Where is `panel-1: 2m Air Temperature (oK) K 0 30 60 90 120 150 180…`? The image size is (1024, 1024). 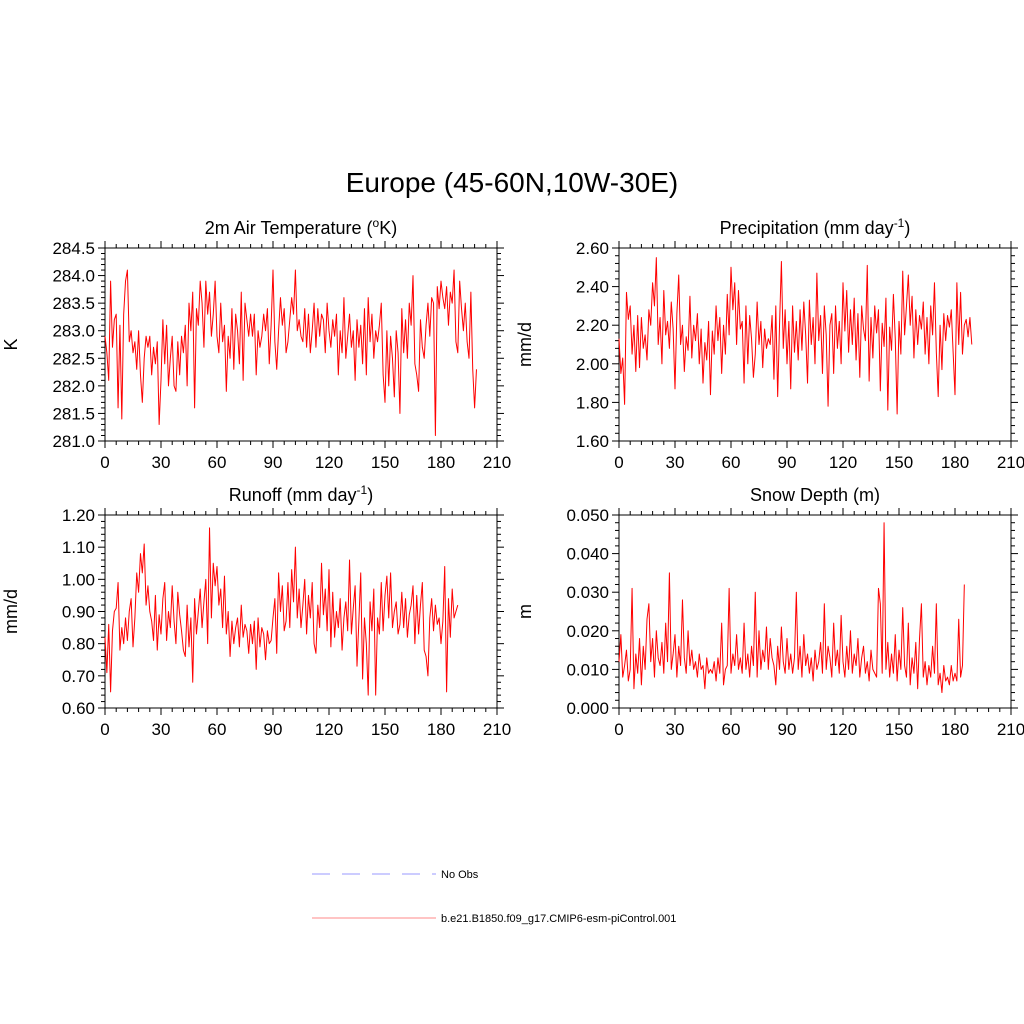 panel-1: 2m Air Temperature (oK) K 0 30 60 90 120 150 180… is located at coordinates (256, 344).